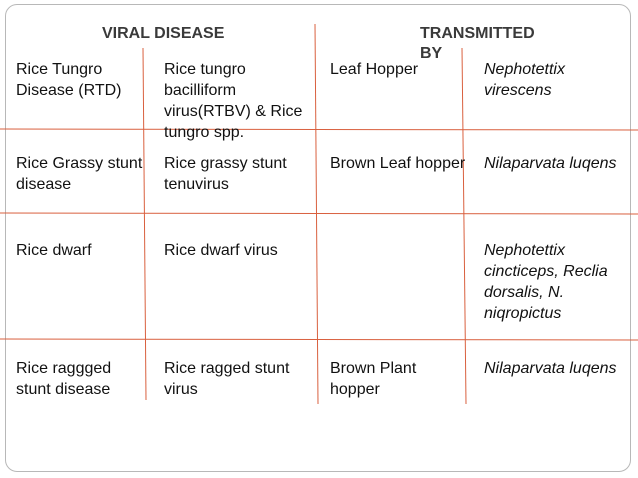 The height and width of the screenshot is (478, 638). I want to click on header-transmitted-by: TRANSMITTED BY, so click(477, 43).